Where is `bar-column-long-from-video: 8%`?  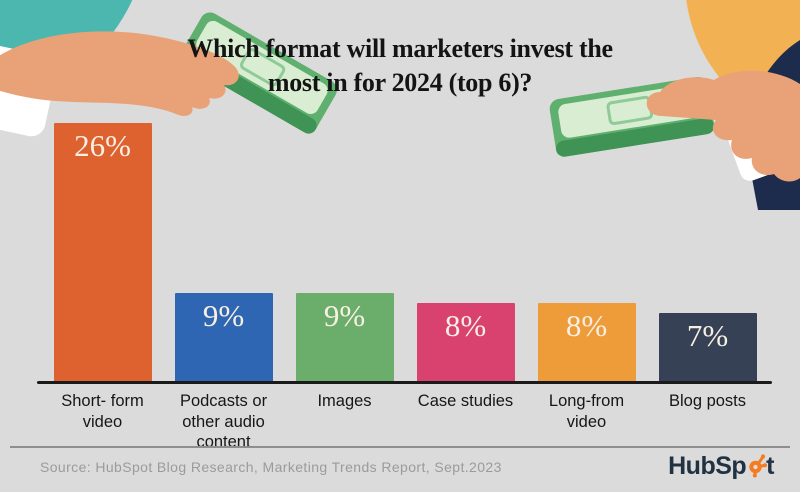 bar-column-long-from-video: 8% is located at coordinates (586, 343).